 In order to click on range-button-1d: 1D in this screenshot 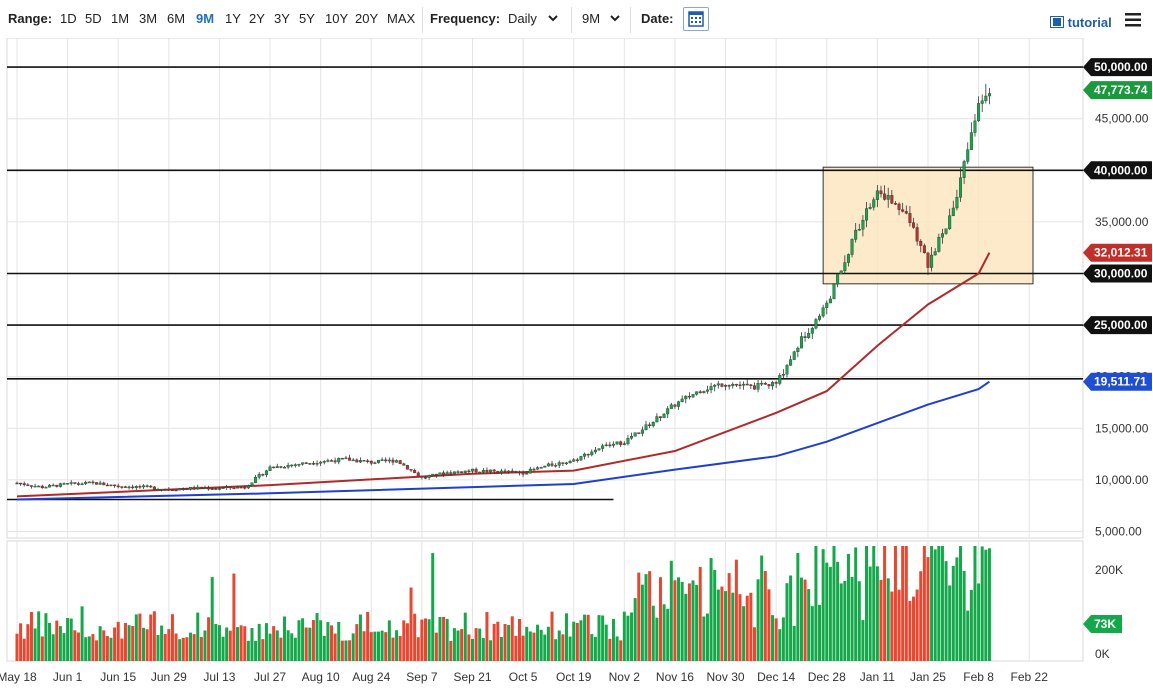, I will do `click(68, 18)`.